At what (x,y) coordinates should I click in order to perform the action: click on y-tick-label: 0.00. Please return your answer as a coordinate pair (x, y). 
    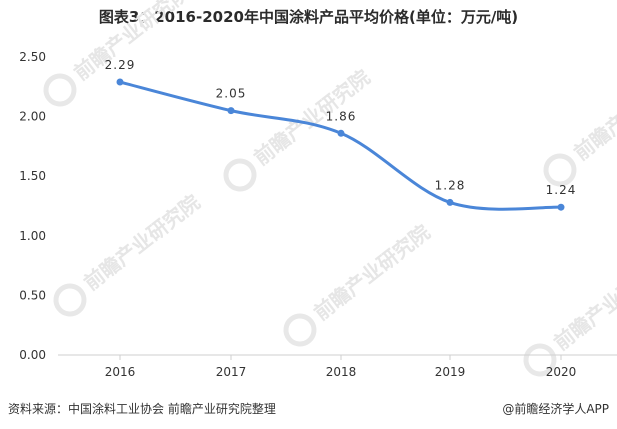
    Looking at the image, I should click on (32, 355).